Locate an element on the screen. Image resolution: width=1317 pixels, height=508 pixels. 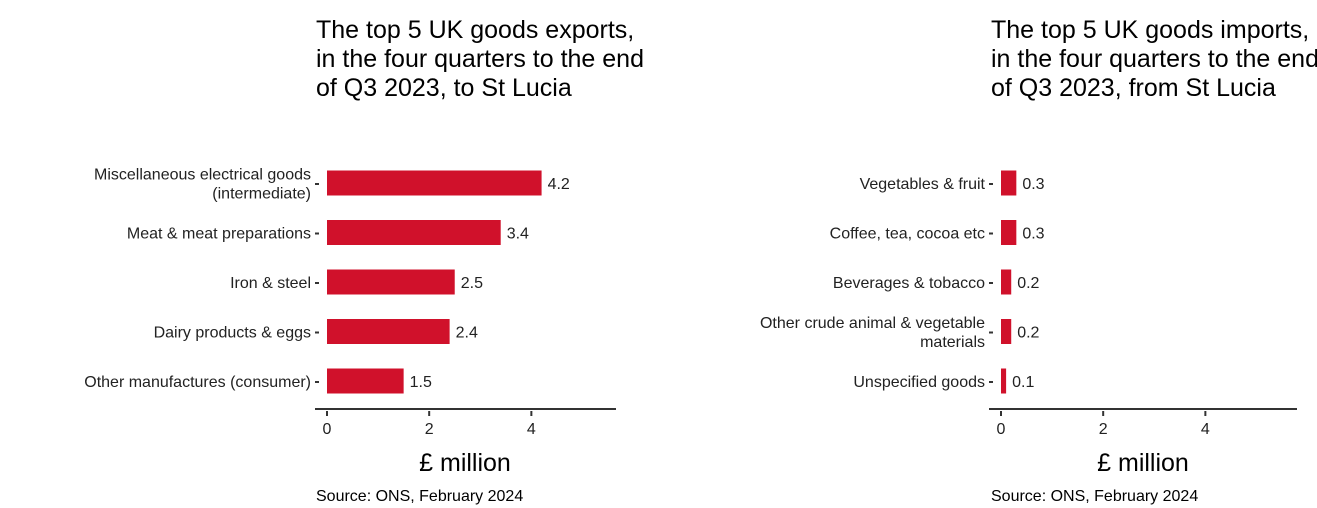
category-label: Iron & steel is located at coordinates (270, 283).